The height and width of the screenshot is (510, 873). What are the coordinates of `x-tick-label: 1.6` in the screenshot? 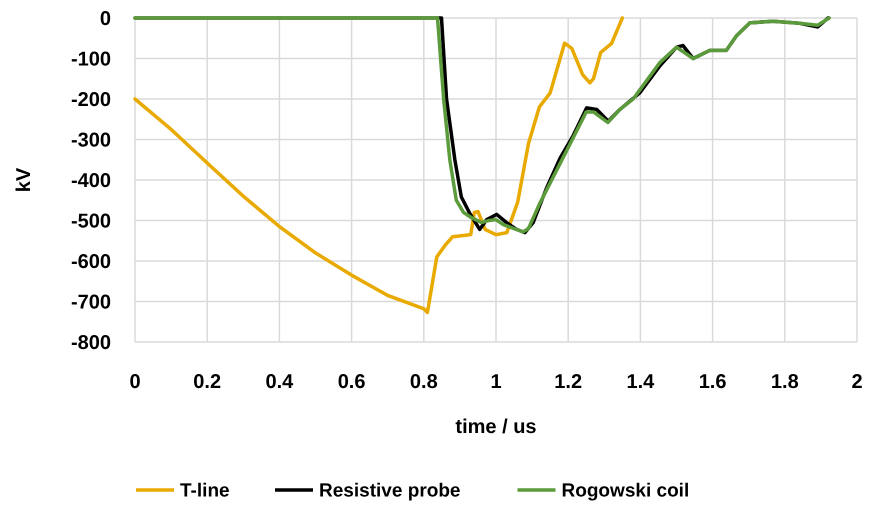 It's located at (712, 382).